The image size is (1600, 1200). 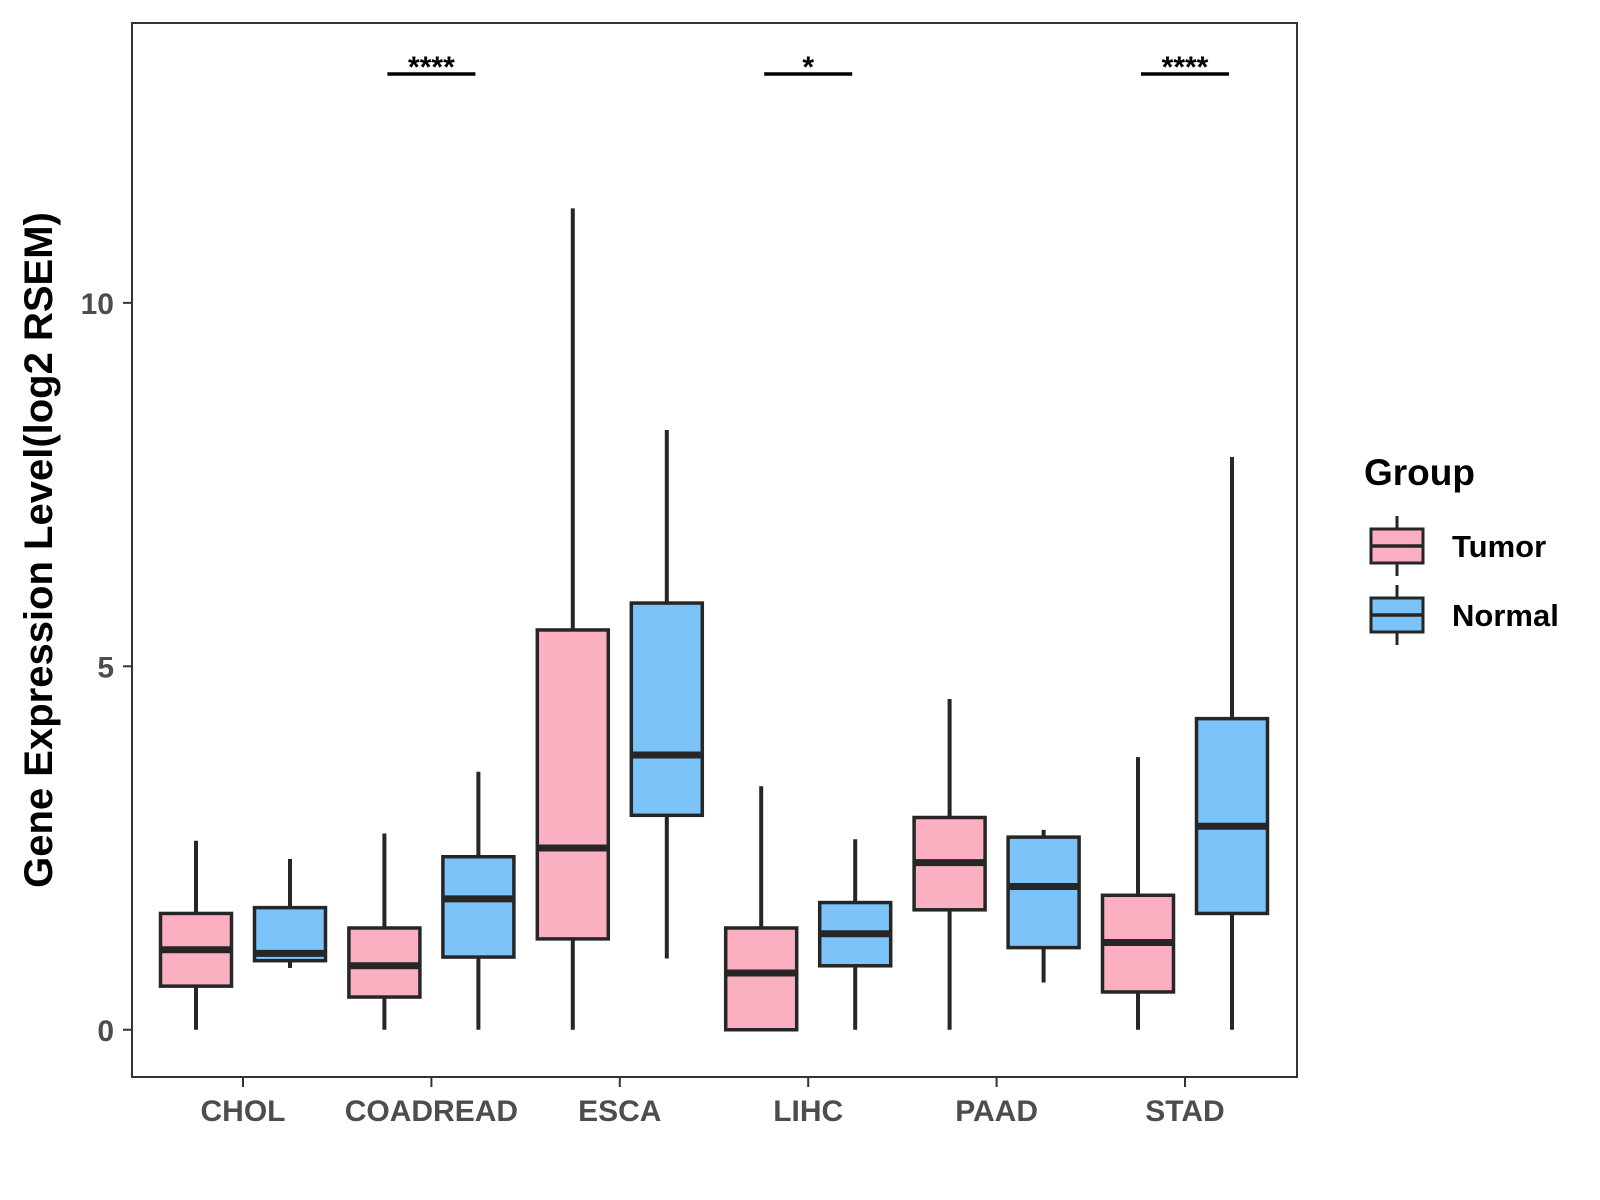 What do you see at coordinates (97, 304) in the screenshot?
I see `y-tick-label-10: 10` at bounding box center [97, 304].